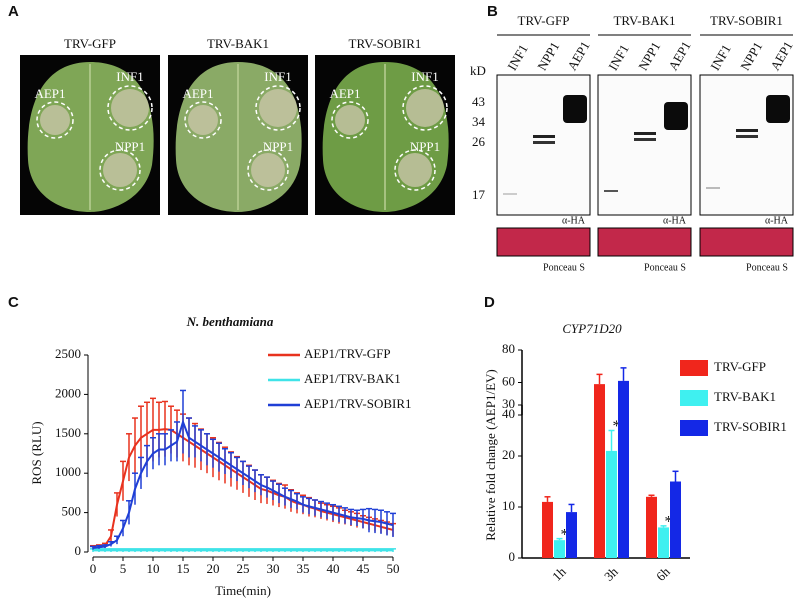  Describe the element at coordinates (363, 568) in the screenshot. I see `x-tick-label: 45` at that location.